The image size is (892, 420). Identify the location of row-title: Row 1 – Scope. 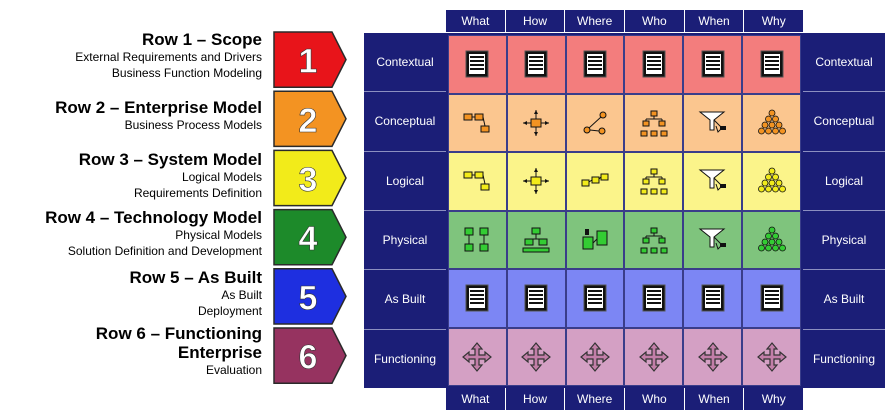
(202, 39).